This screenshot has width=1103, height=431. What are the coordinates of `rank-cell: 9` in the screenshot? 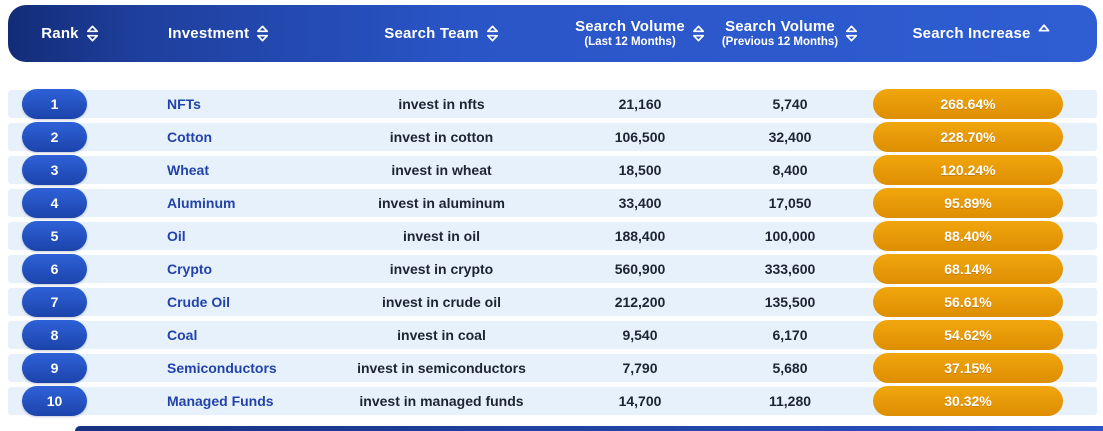 It's located at (63, 368).